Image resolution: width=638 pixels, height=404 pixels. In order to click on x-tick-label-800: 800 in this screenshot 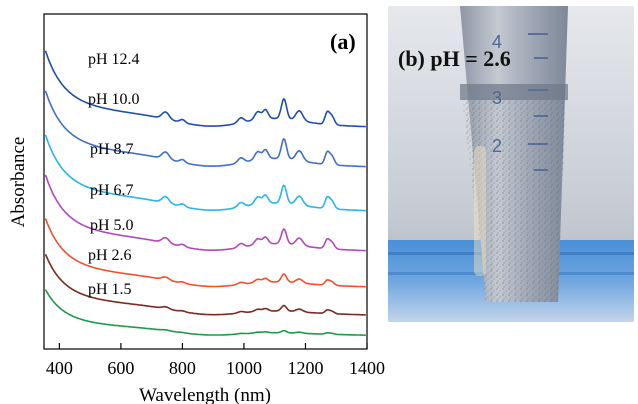, I will do `click(182, 368)`.